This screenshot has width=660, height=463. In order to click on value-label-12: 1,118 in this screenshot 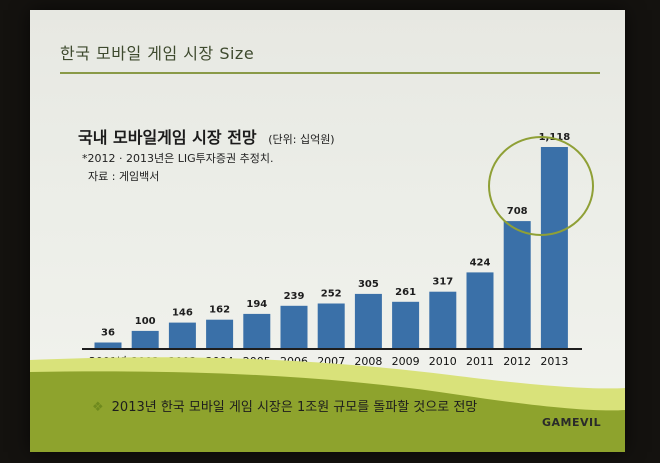, I will do `click(555, 137)`.